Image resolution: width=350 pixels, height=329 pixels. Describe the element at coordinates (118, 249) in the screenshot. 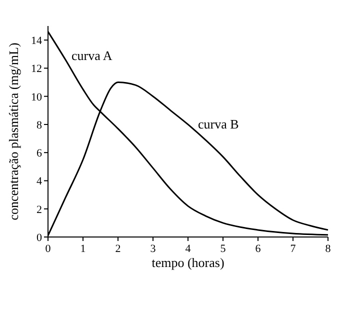

I see `x-tick-label: 2` at that location.